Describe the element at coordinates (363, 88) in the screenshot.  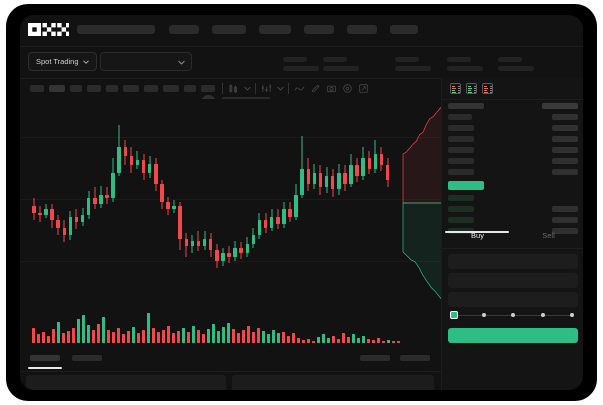
I see `fullscreen-icon` at that location.